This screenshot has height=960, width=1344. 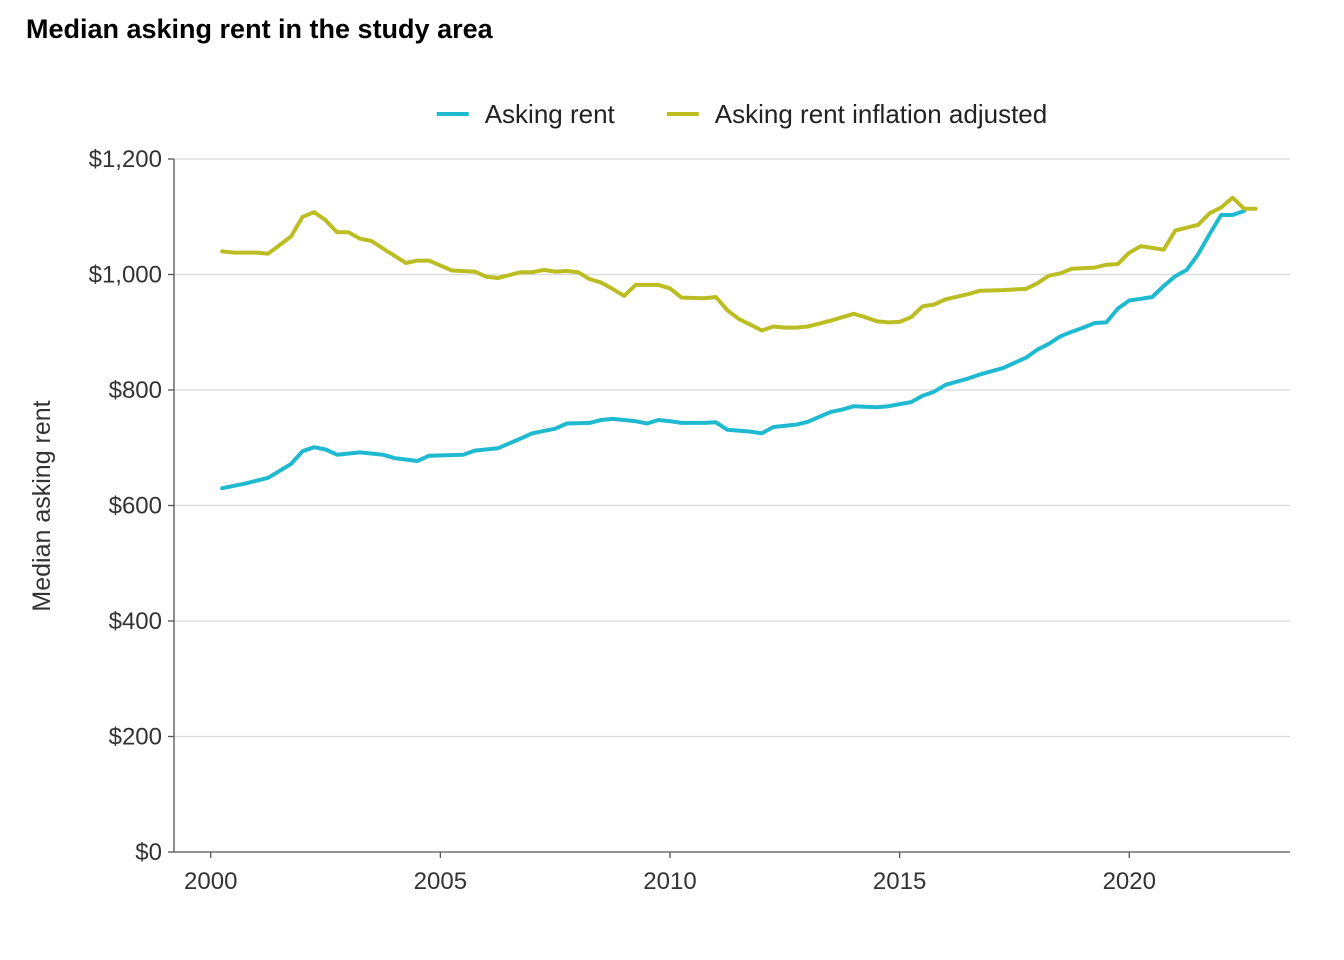 I want to click on x-tick-label: 2010, so click(x=669, y=881).